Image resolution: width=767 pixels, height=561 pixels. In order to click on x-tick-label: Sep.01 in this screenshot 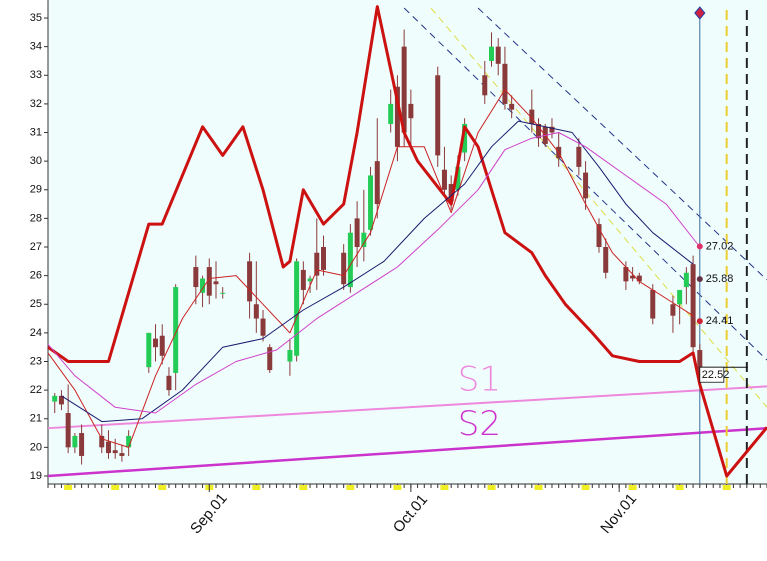, I will do `click(209, 513)`.